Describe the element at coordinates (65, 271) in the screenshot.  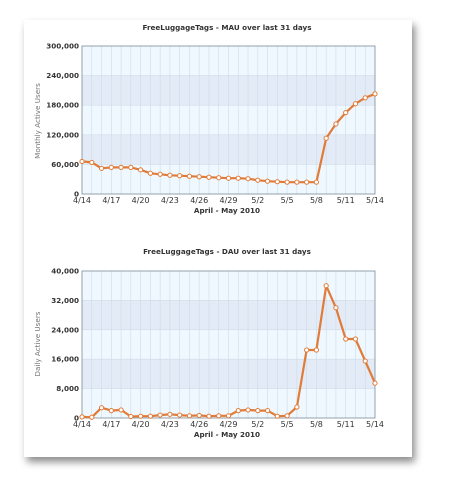
I see `y-tick-label: 40,000` at that location.